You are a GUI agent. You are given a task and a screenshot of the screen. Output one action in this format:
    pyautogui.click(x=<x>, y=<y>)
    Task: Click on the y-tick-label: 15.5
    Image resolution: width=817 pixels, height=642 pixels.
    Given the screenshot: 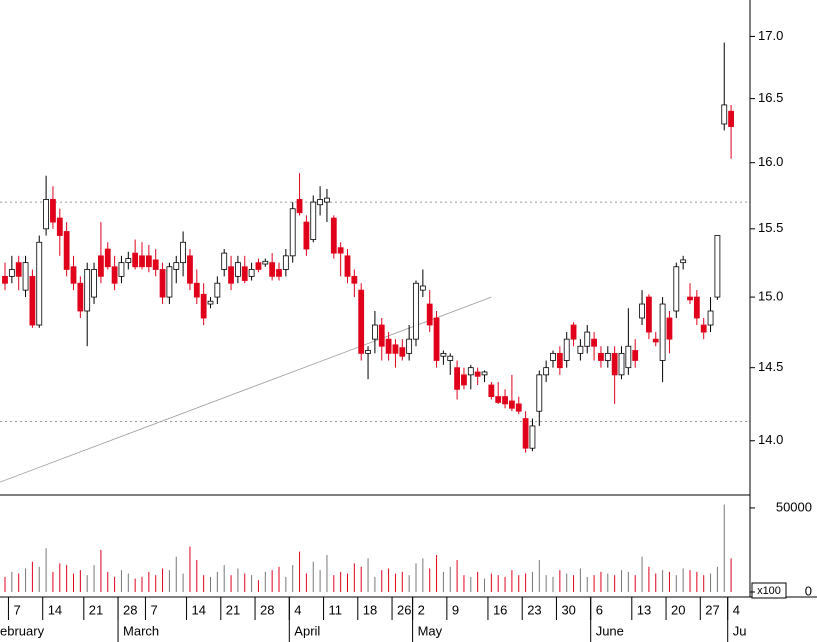 What is the action you would take?
    pyautogui.click(x=770, y=227)
    